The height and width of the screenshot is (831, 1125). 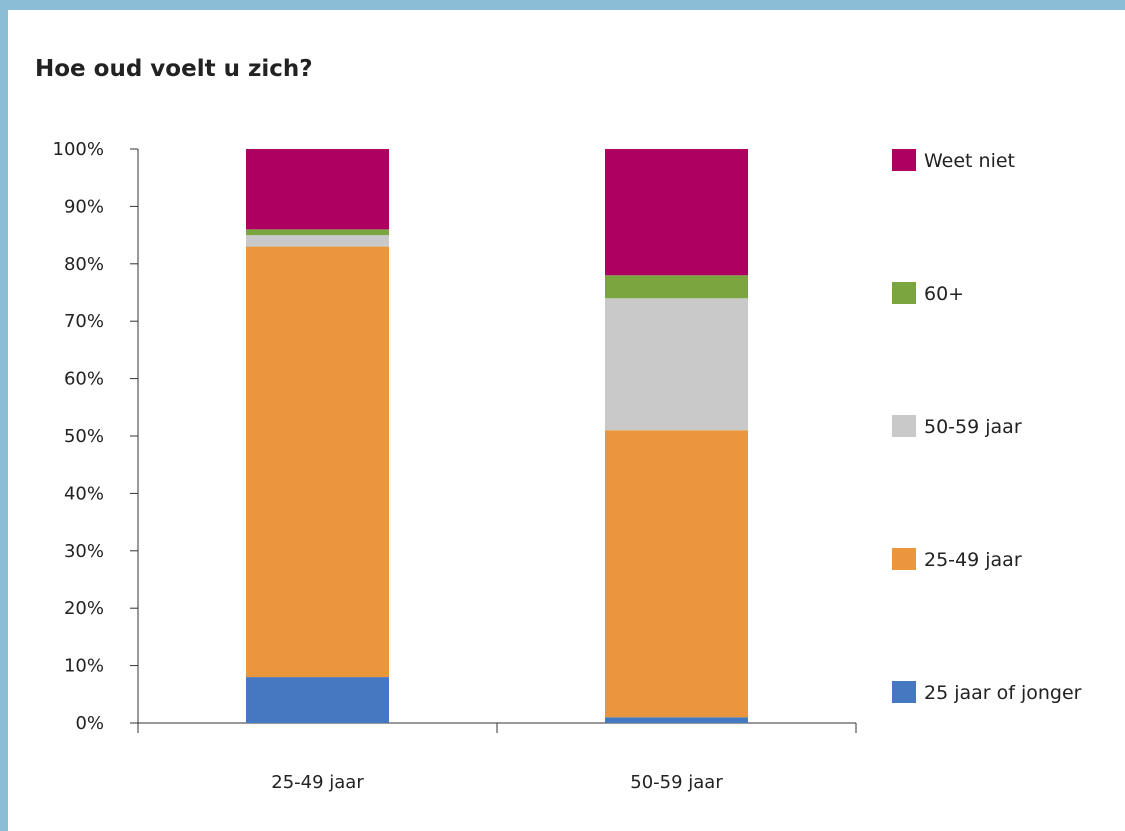 What do you see at coordinates (969, 161) in the screenshot?
I see `legend-label: Weet niet` at bounding box center [969, 161].